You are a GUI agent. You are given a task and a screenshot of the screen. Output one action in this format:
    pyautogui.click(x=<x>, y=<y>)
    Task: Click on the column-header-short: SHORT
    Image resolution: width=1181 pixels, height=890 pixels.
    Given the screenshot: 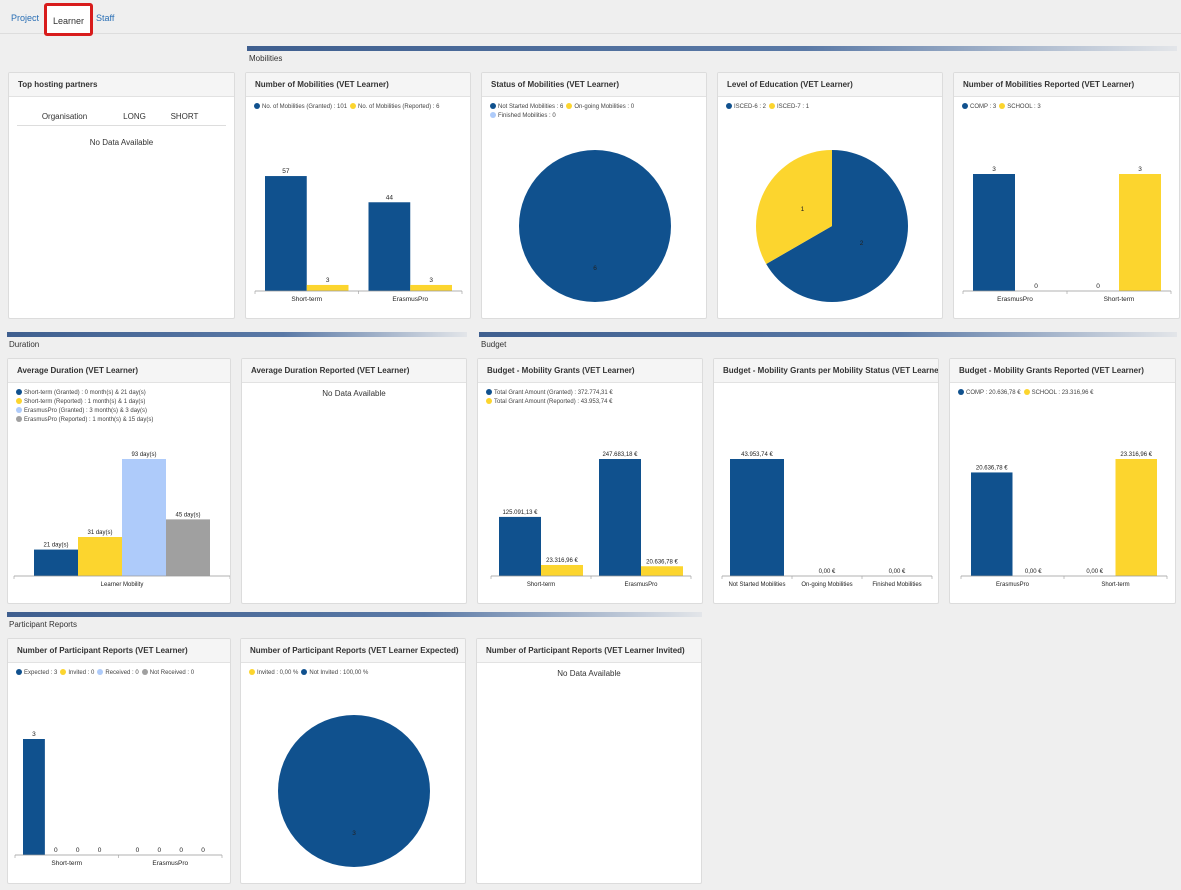 What is the action you would take?
    pyautogui.click(x=184, y=116)
    